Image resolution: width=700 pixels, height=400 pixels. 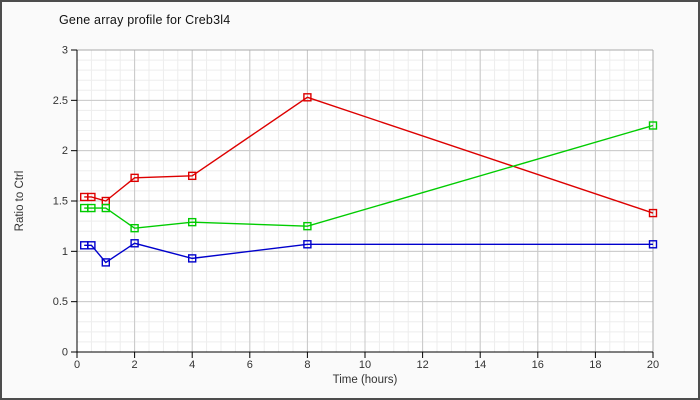 I want to click on y-axis-title: Ratio to Ctrl, so click(x=20, y=201).